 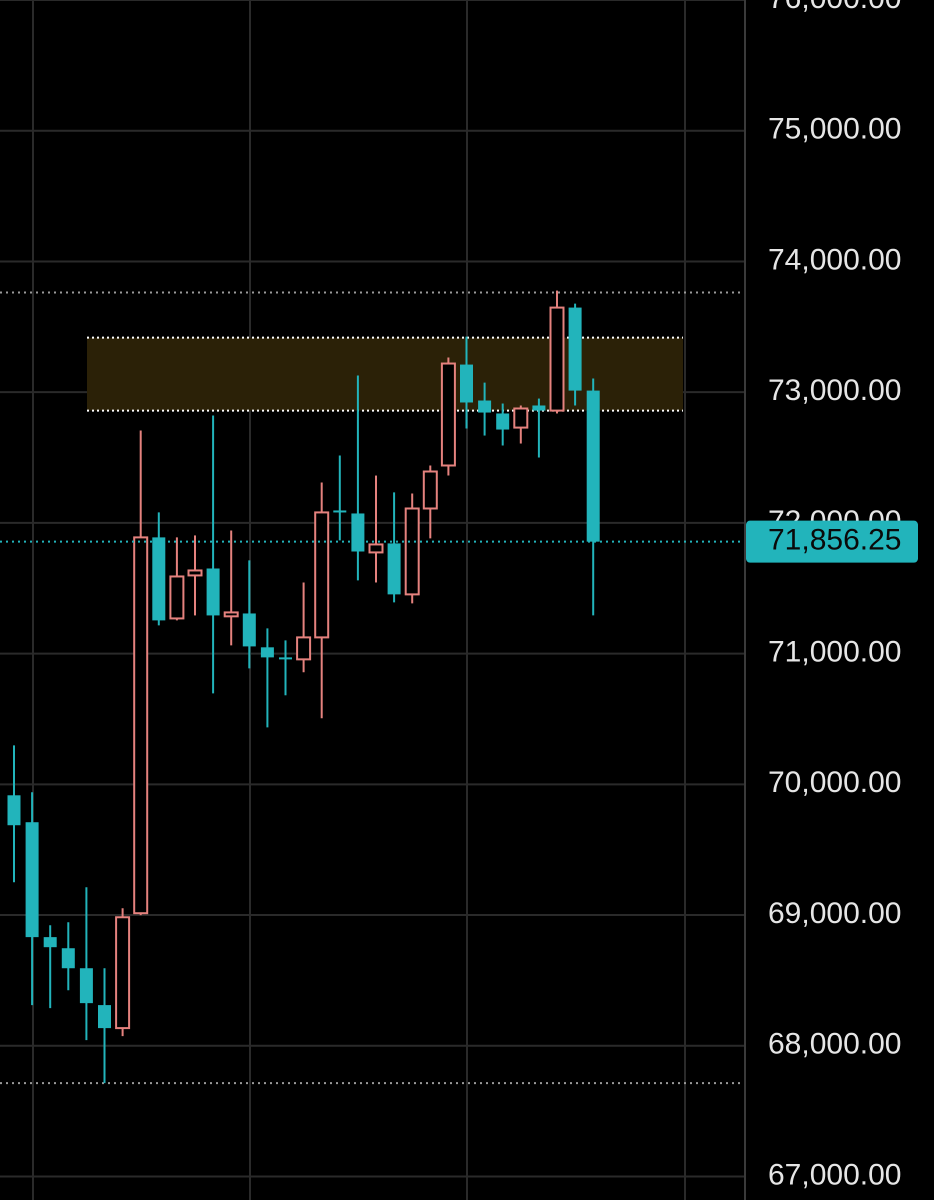 What do you see at coordinates (834, 1044) in the screenshot?
I see `y-tick-label: 68,000.00` at bounding box center [834, 1044].